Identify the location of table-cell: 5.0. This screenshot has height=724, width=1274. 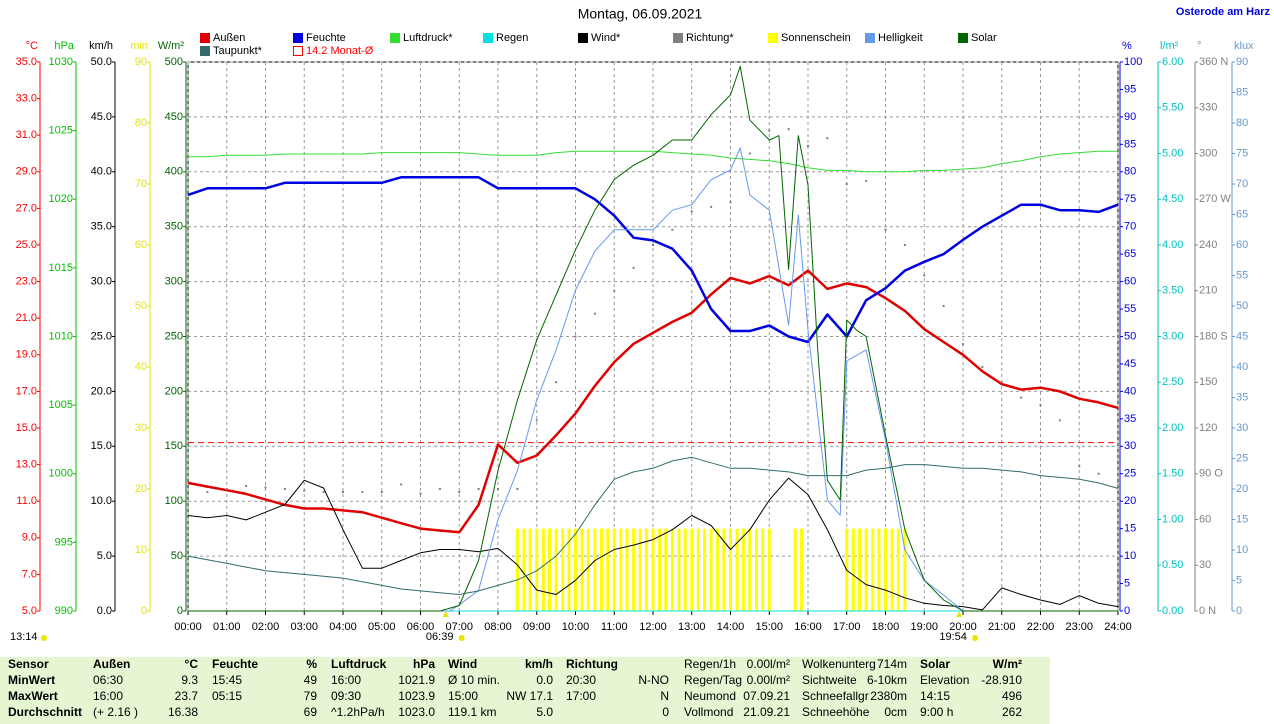
(544, 712).